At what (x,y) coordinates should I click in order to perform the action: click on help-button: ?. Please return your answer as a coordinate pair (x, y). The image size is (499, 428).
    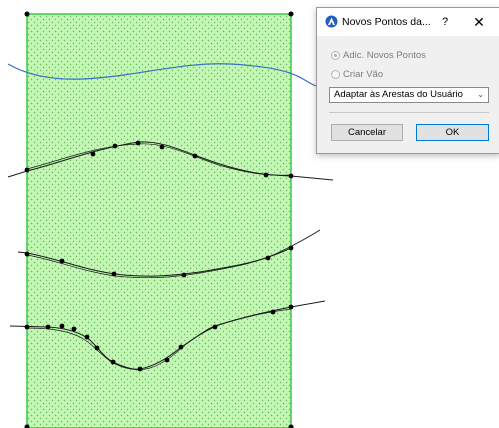
    Looking at the image, I should click on (445, 22).